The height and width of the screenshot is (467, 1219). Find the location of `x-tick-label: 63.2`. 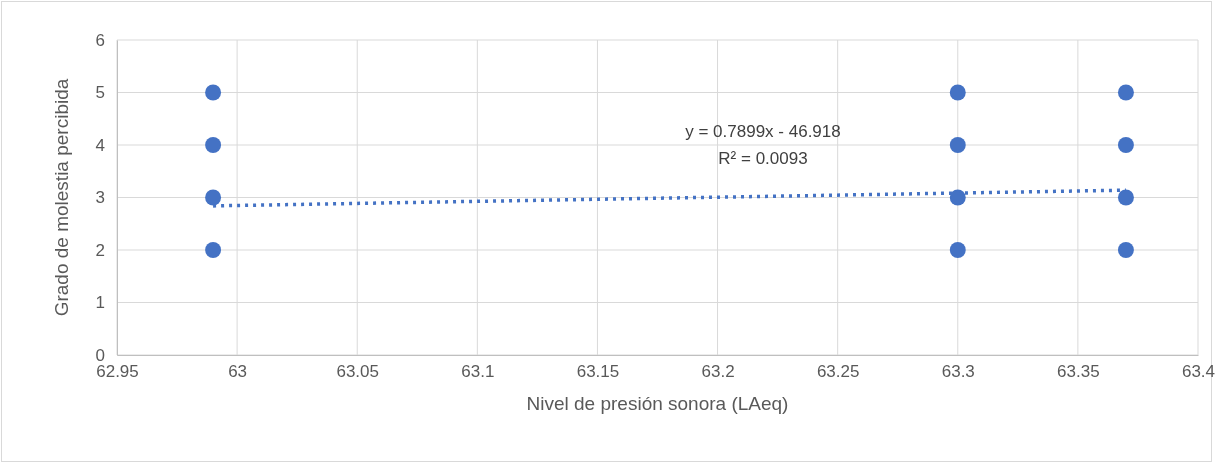

x-tick-label: 63.2 is located at coordinates (718, 372).